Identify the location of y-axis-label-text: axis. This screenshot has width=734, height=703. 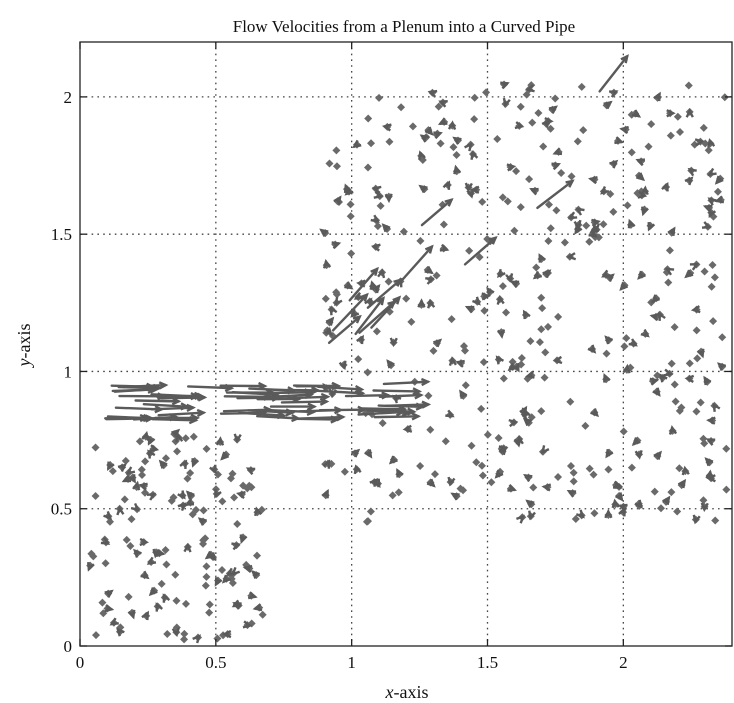
(24, 338).